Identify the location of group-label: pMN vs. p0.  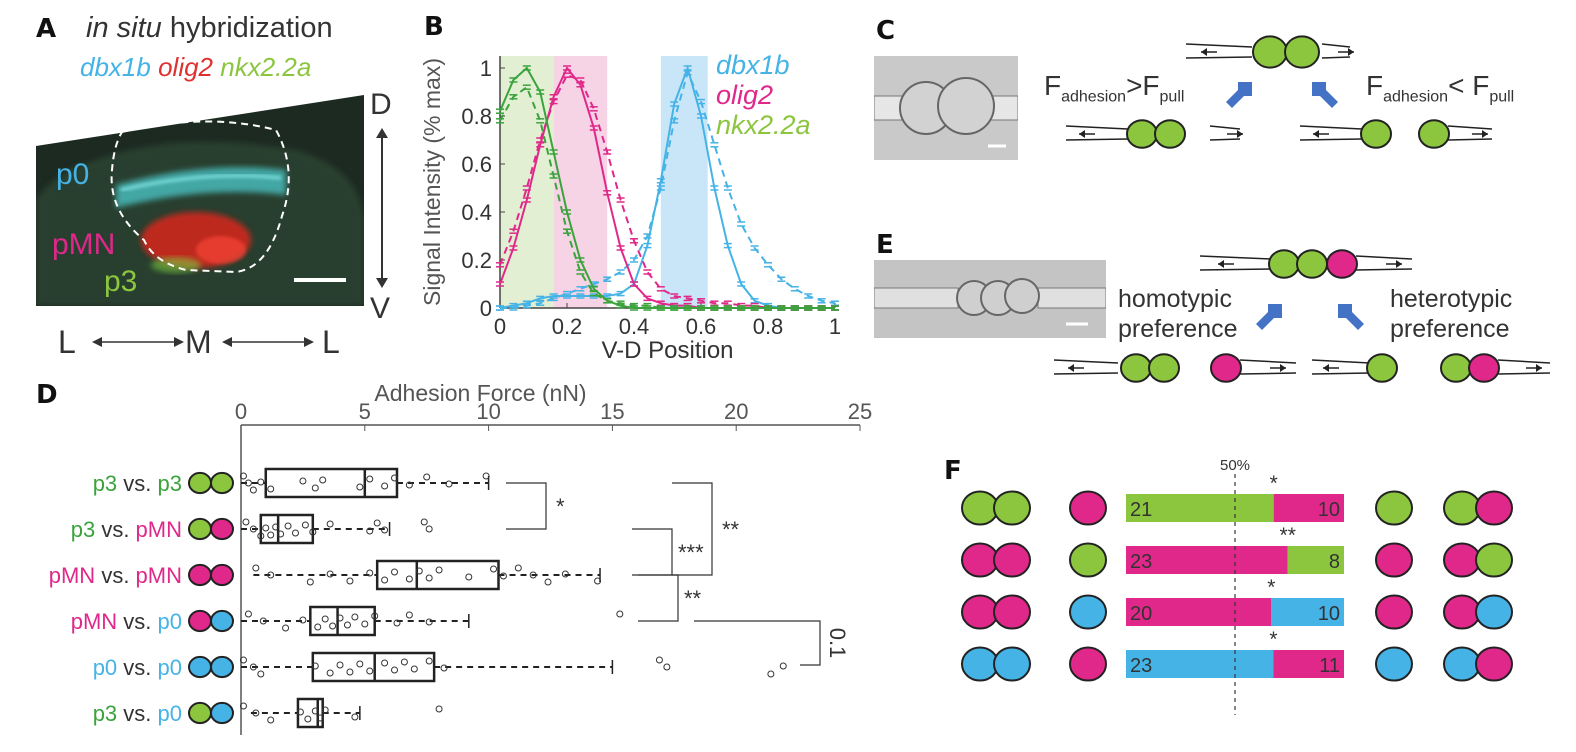
(126, 621).